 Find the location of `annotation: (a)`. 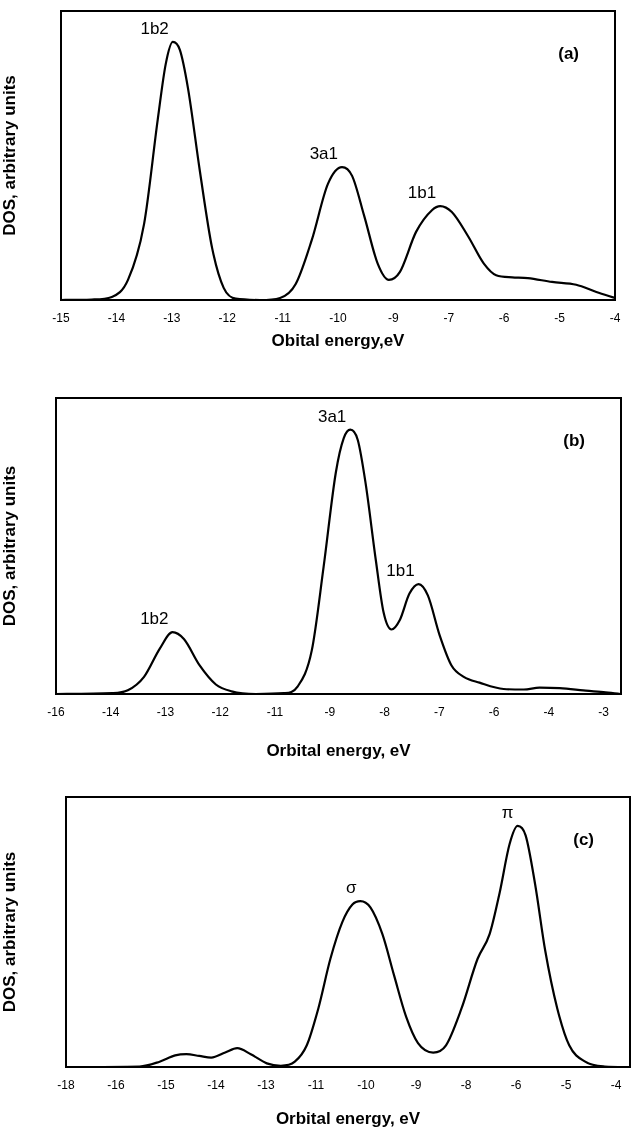

annotation: (a) is located at coordinates (568, 53).